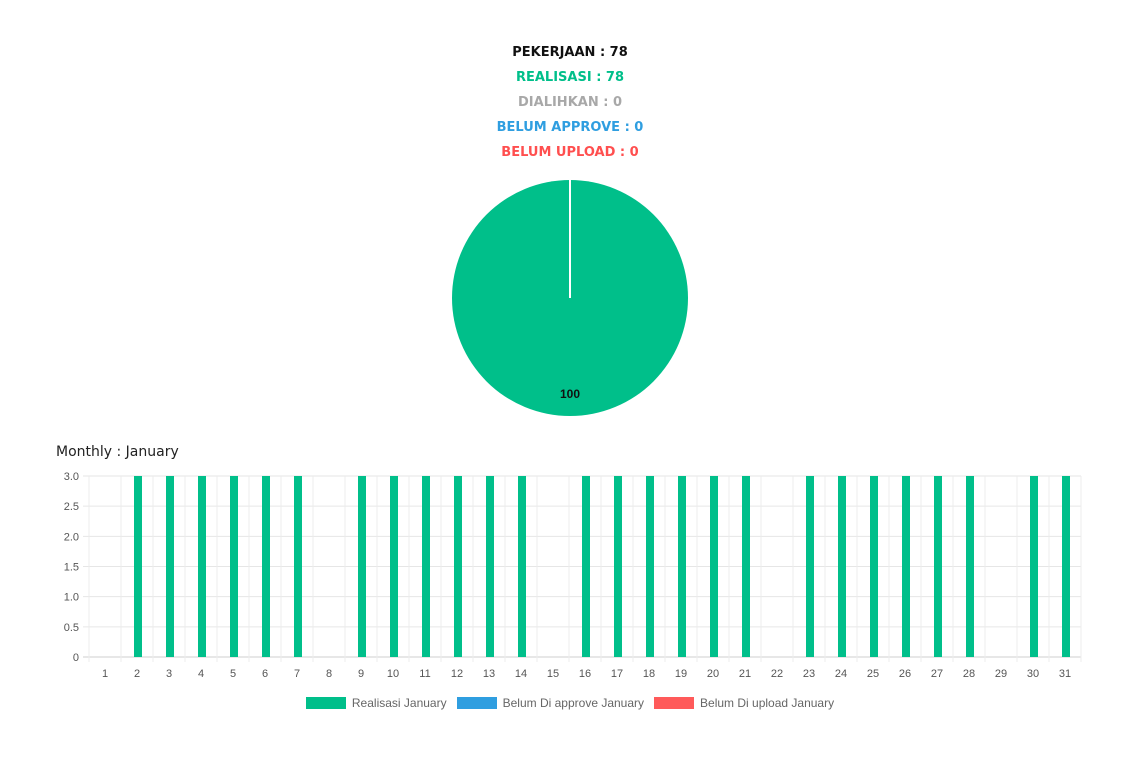 The width and height of the screenshot is (1140, 764). I want to click on x-tick-label: 17, so click(617, 674).